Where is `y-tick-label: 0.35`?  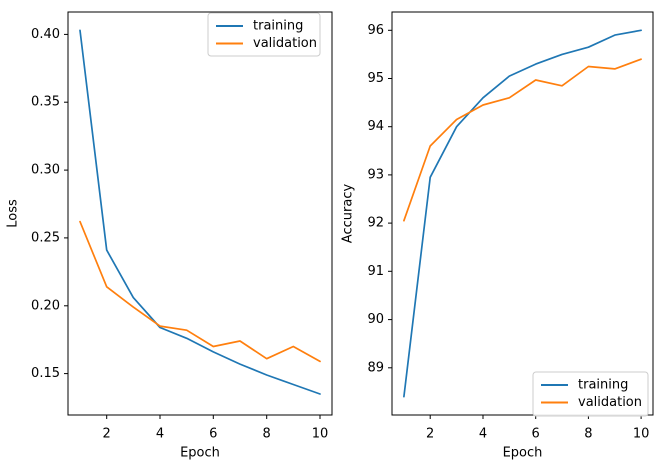 y-tick-label: 0.35 is located at coordinates (45, 102).